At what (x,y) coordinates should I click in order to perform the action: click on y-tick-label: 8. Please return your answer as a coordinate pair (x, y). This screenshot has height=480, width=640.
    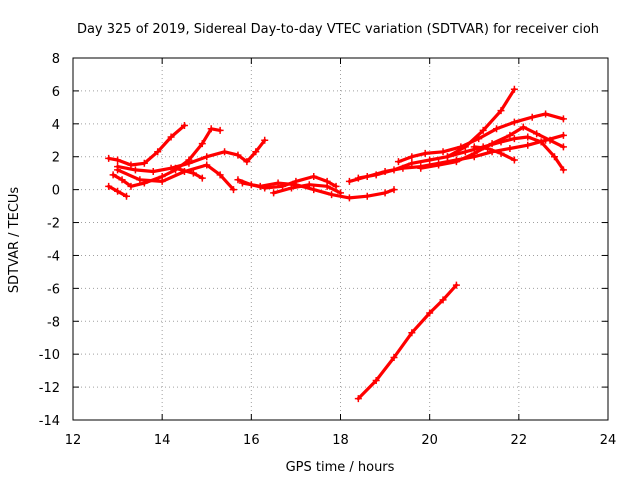
    Looking at the image, I should click on (56, 59).